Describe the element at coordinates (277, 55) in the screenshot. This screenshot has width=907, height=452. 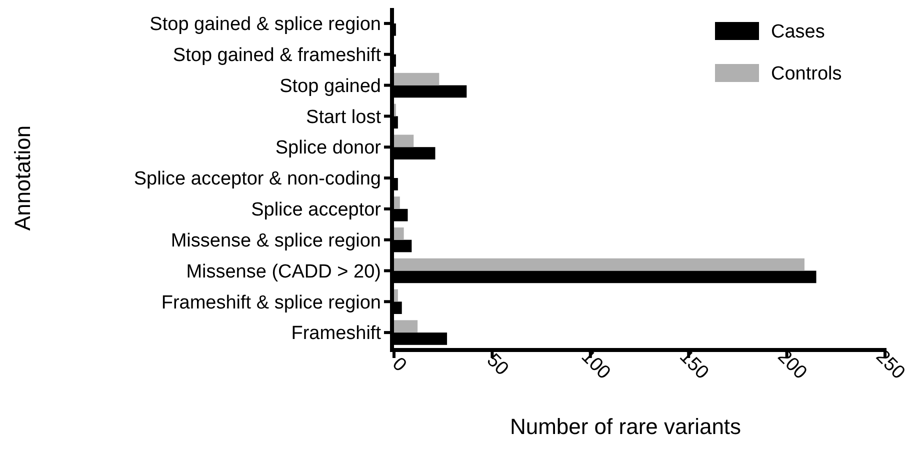
I see `y-tick-label: Stop gained & frameshift` at that location.